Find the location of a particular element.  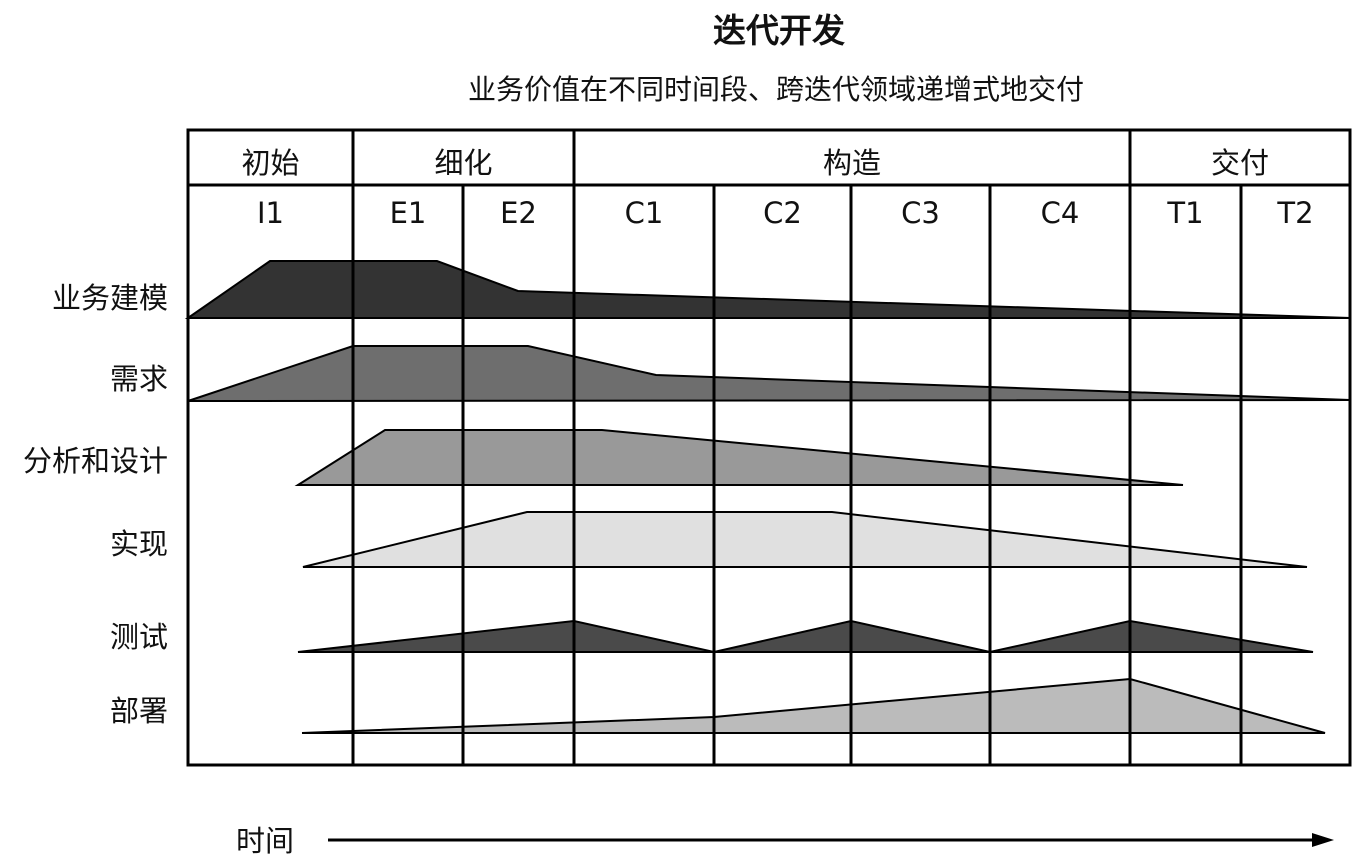

discipline-requirements: 需求 is located at coordinates (138, 379).